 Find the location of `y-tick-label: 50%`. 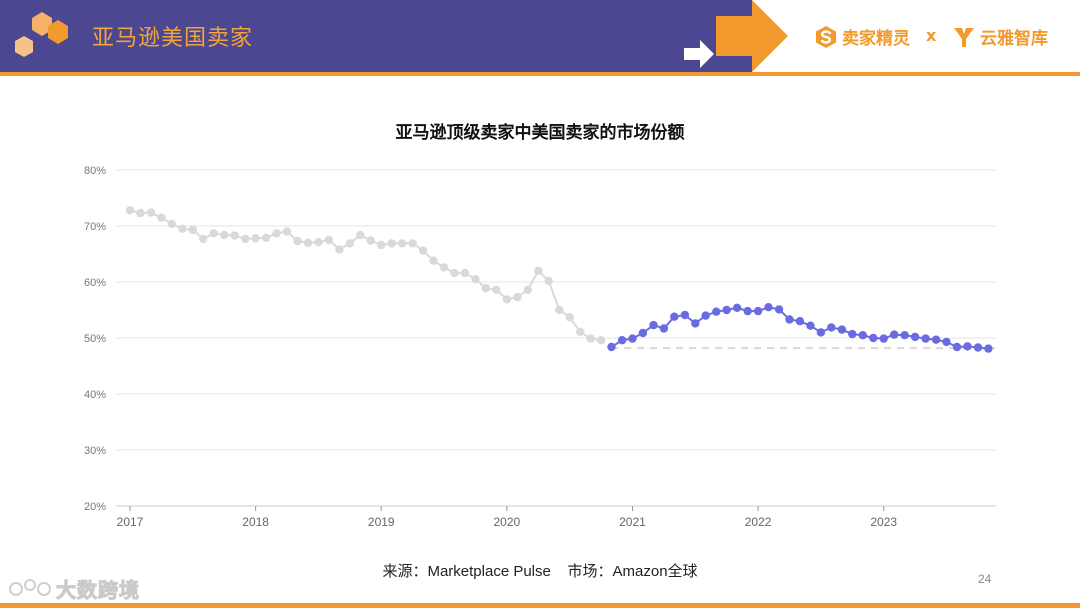

y-tick-label: 50% is located at coordinates (95, 339).